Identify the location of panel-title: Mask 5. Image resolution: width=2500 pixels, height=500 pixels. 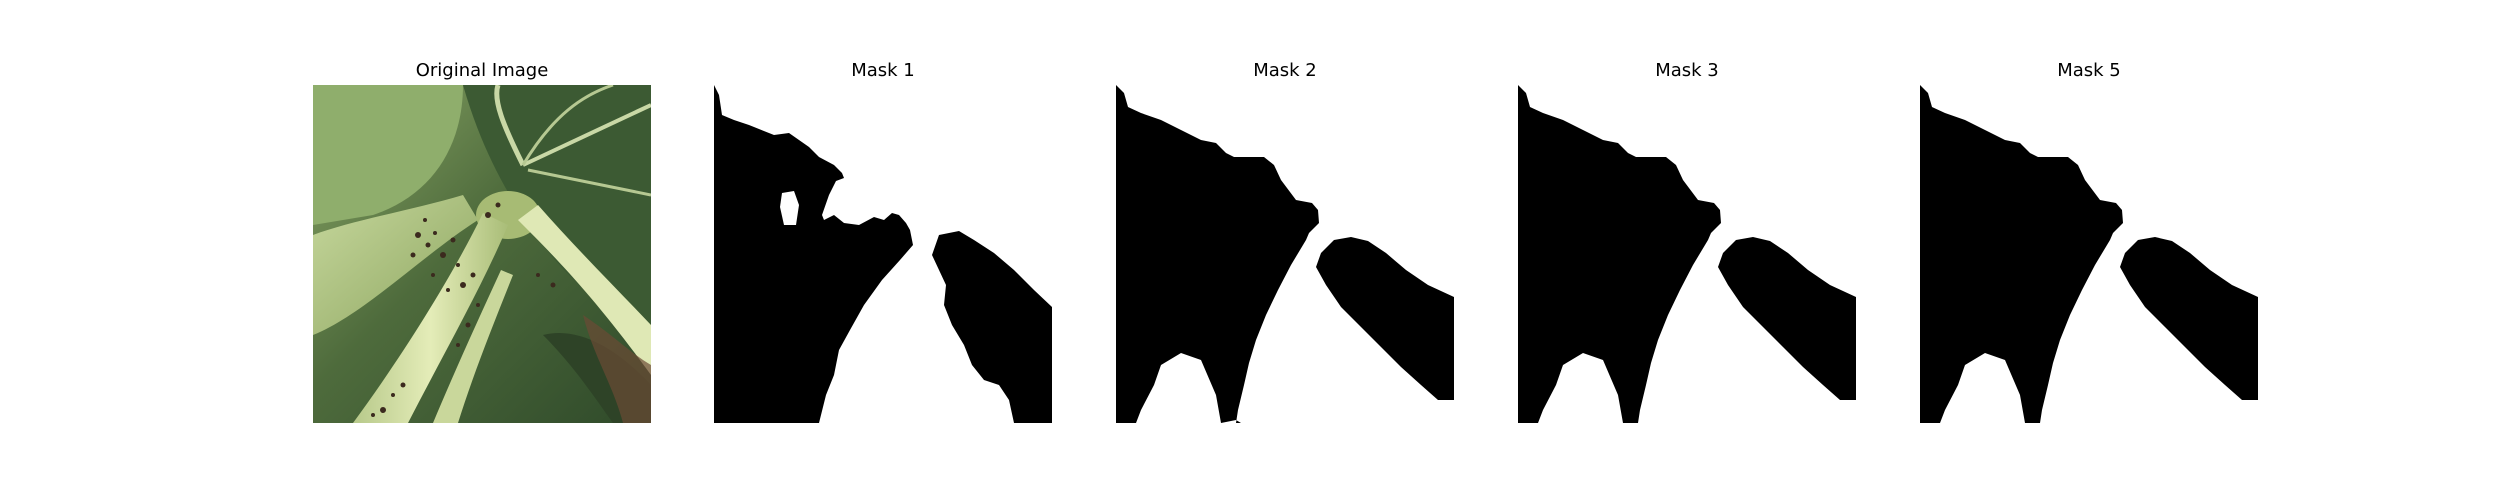
(2089, 70).